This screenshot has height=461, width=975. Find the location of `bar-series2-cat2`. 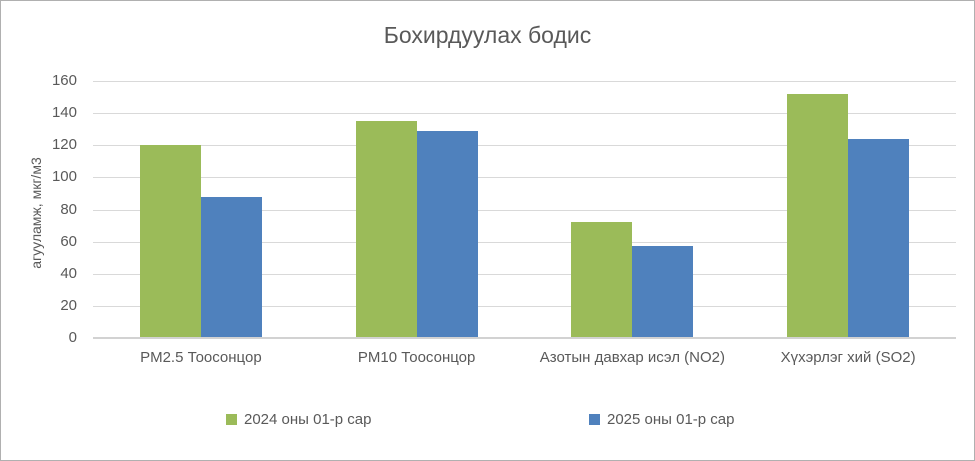

bar-series2-cat2 is located at coordinates (447, 234).